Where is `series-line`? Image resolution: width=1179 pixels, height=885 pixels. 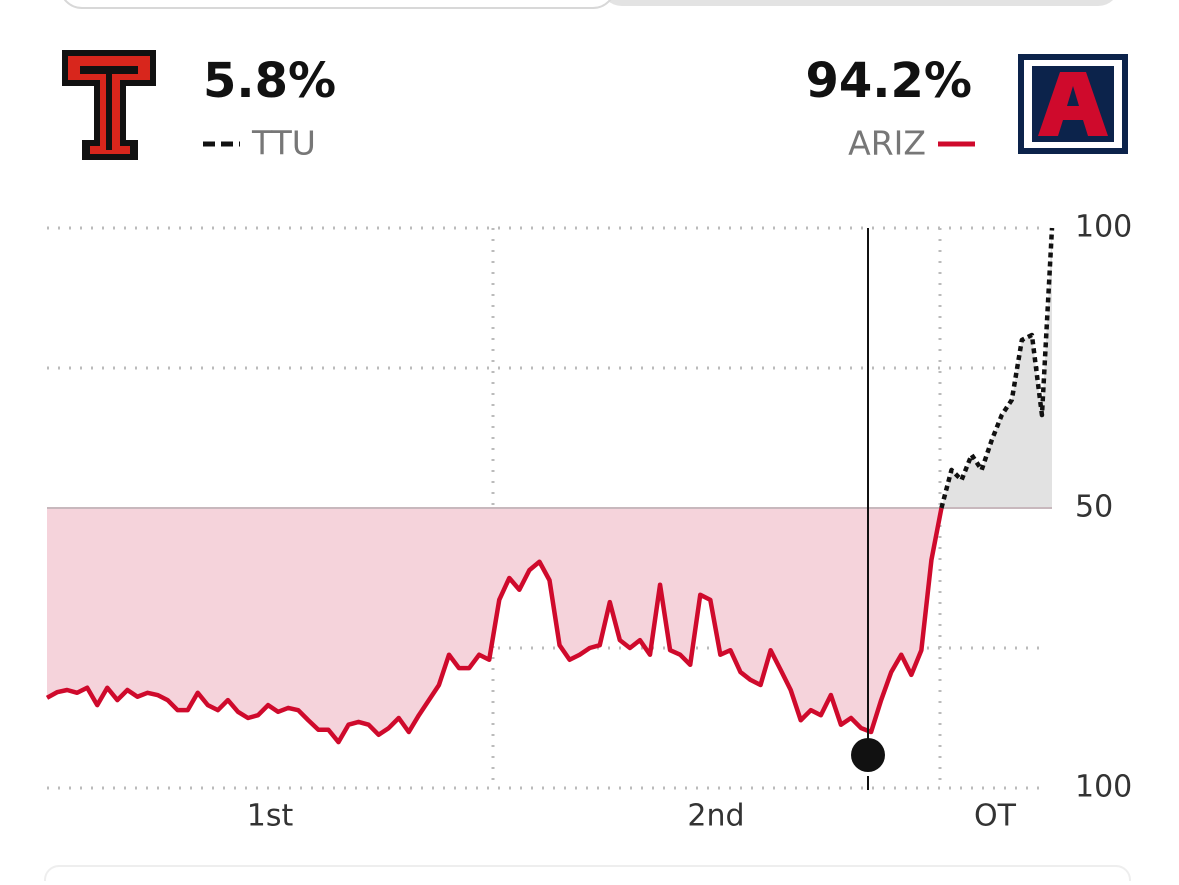
series-line is located at coordinates (997, 368).